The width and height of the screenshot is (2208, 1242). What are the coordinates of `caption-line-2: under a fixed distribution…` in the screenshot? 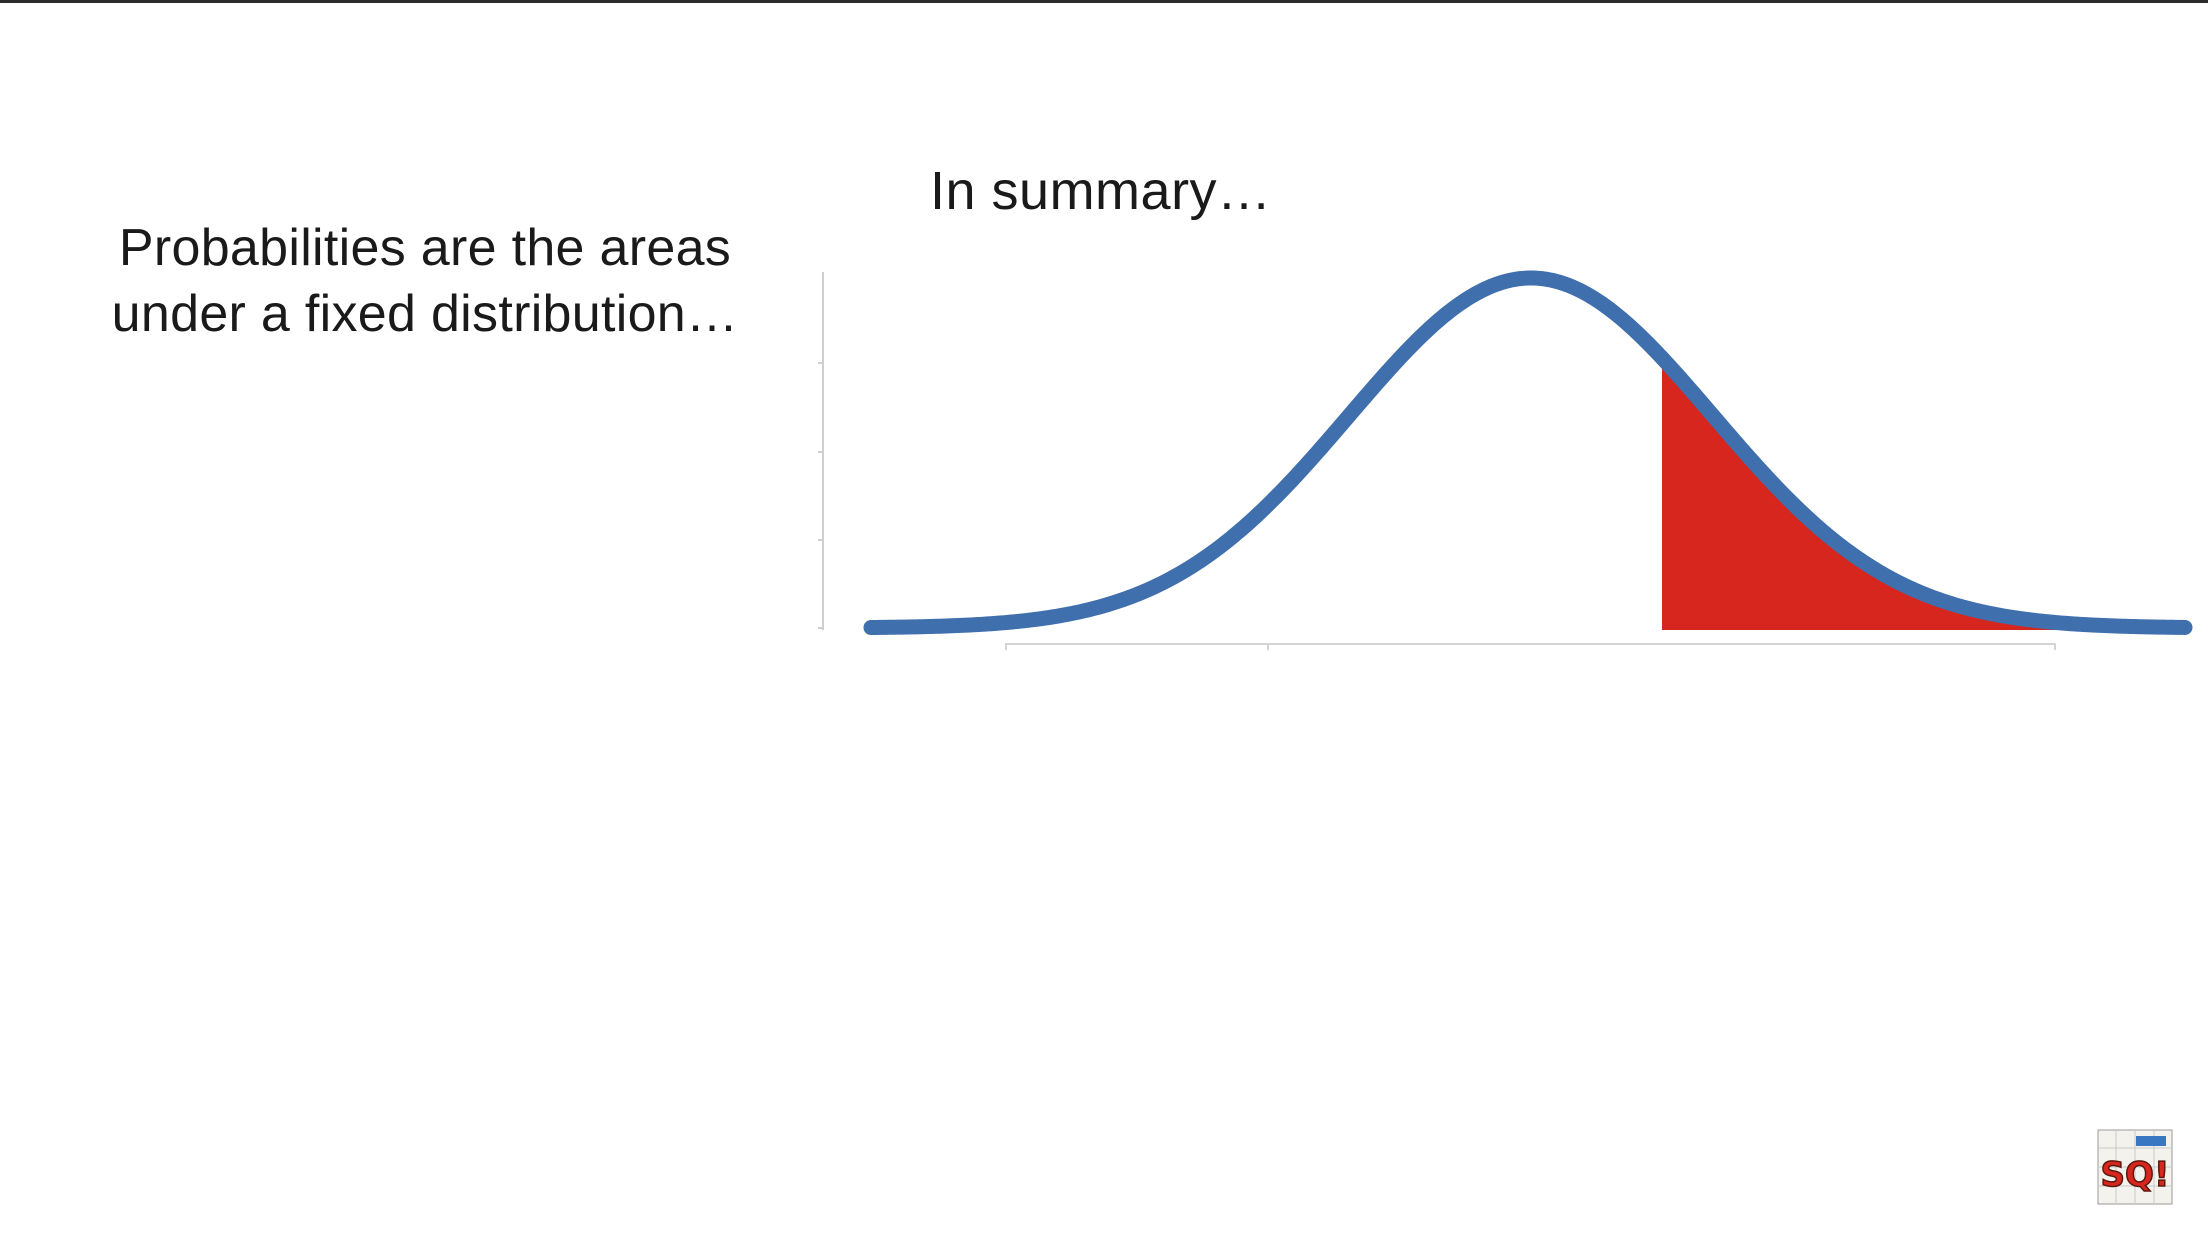 It's located at (425, 314).